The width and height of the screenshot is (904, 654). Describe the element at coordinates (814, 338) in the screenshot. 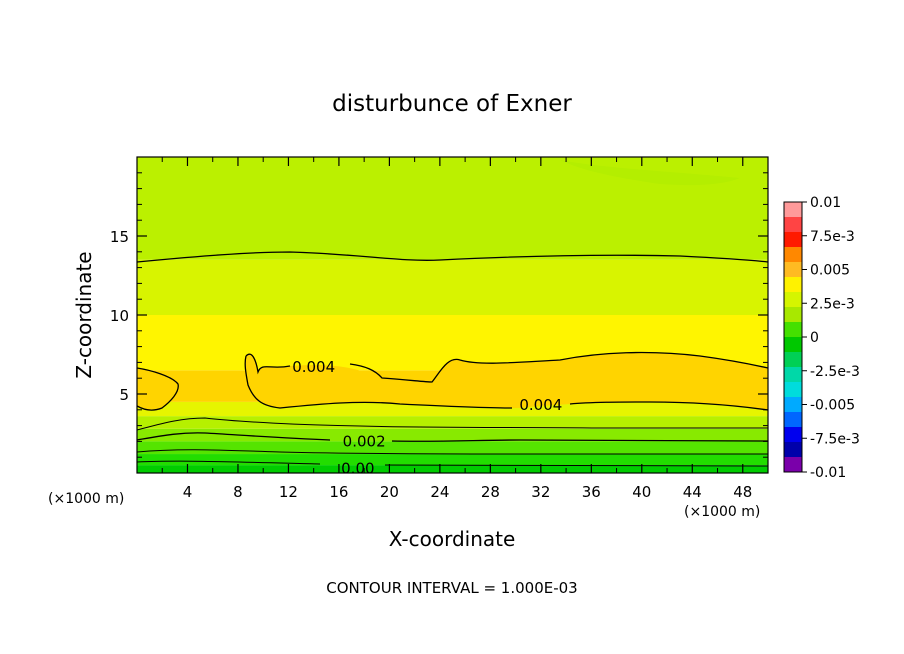

I see `colorbar-label-4: 0` at that location.